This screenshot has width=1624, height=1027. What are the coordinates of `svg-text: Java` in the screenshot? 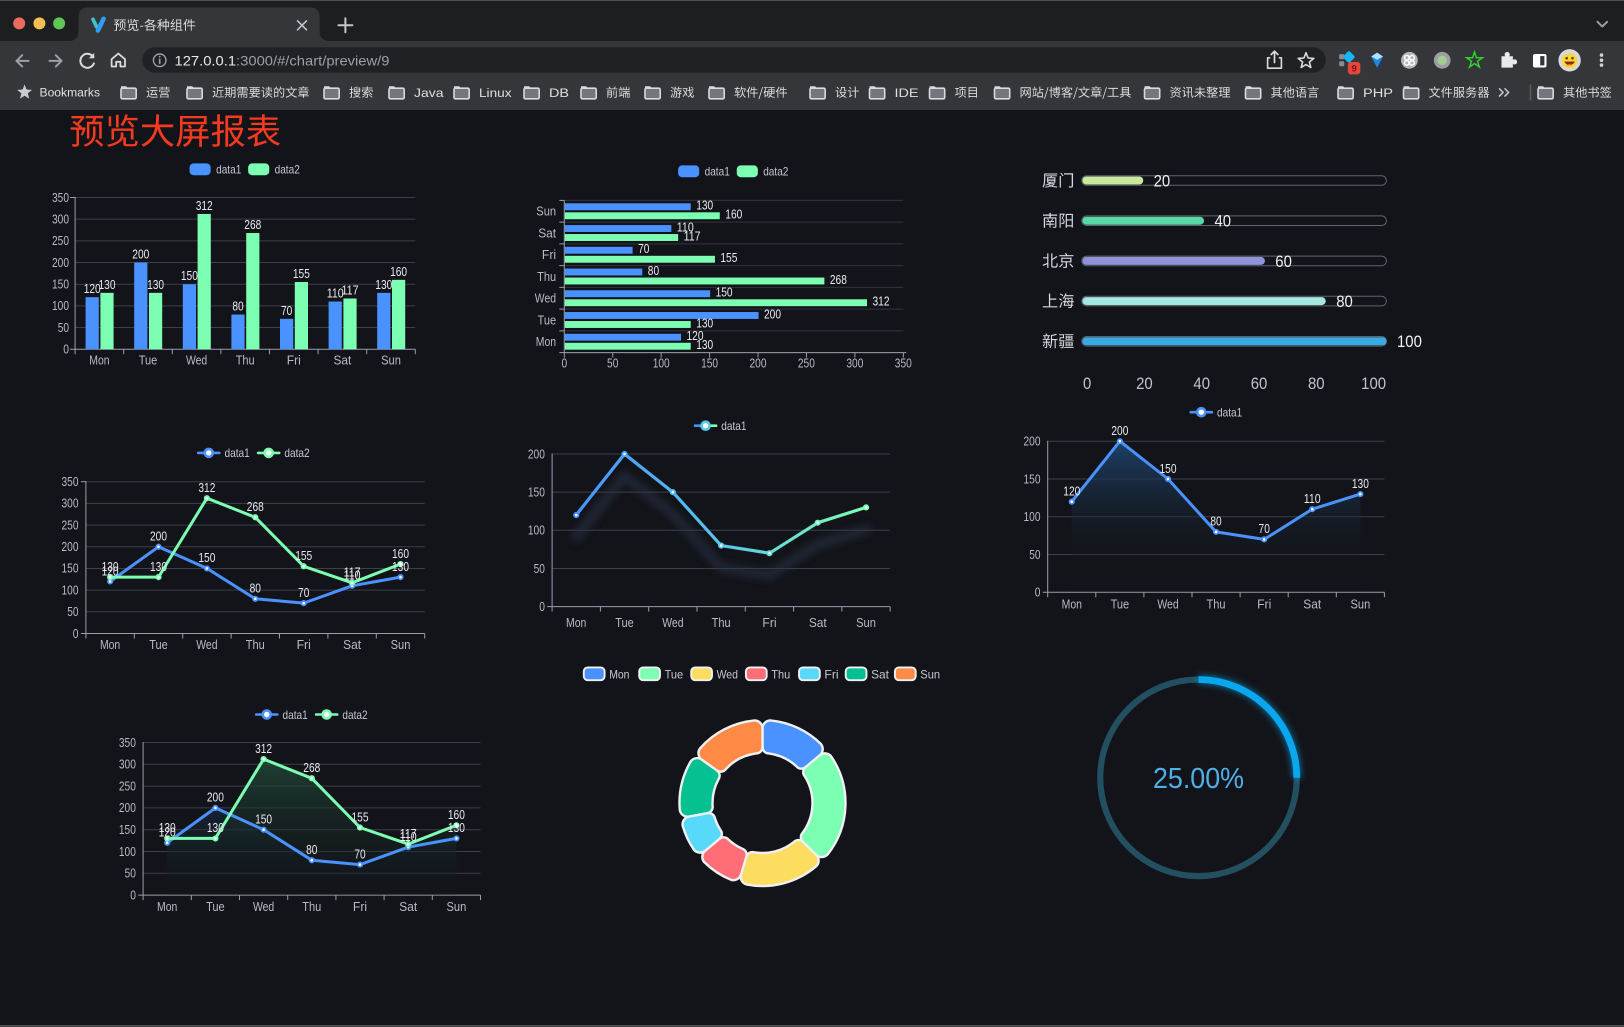 It's located at (429, 93).